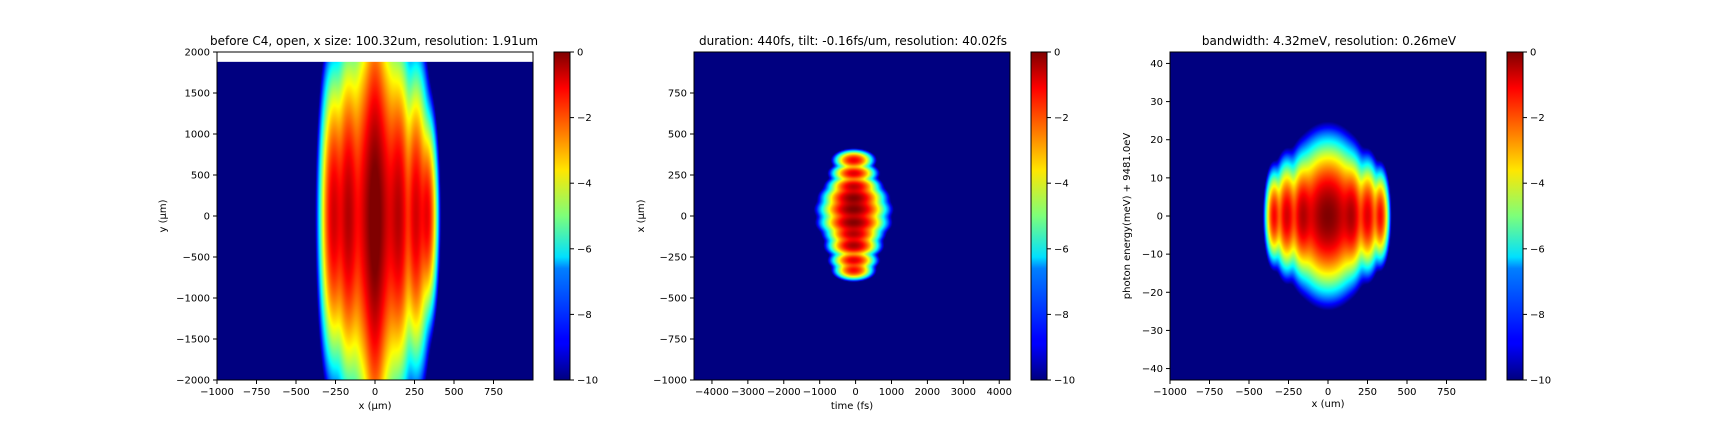 This screenshot has height=432, width=1728. I want to click on y-tick-label: −20, so click(1152, 293).